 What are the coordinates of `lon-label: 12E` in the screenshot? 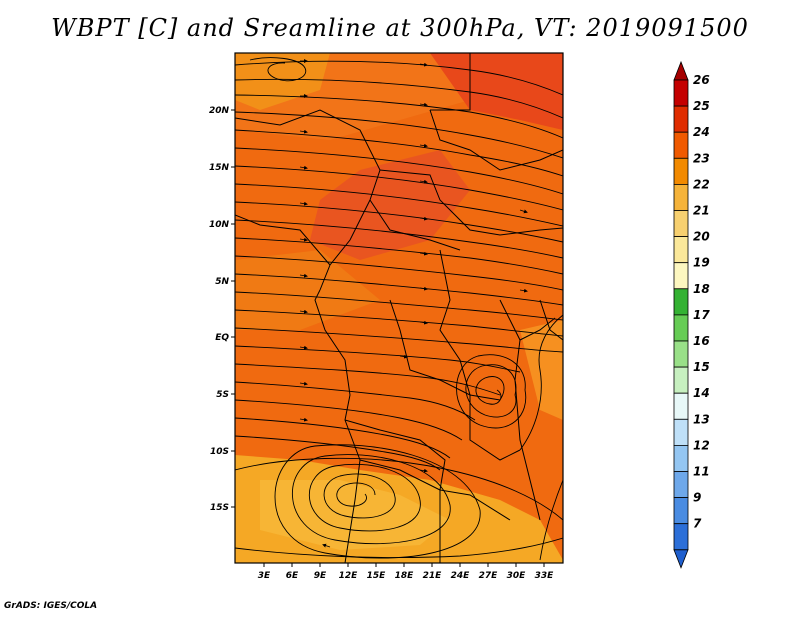 It's located at (349, 576).